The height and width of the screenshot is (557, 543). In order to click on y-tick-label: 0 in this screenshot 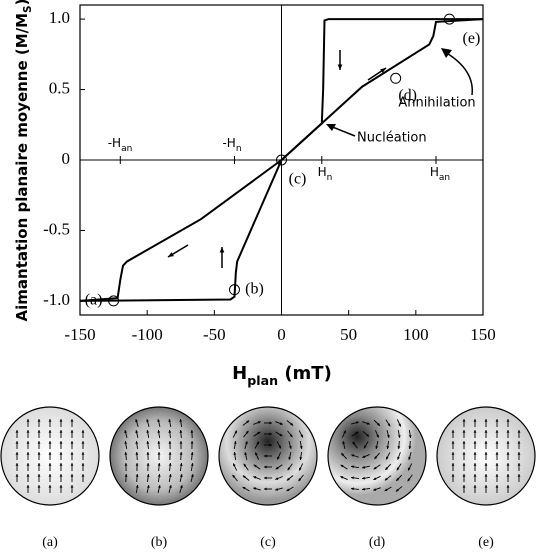, I will do `click(66, 158)`.